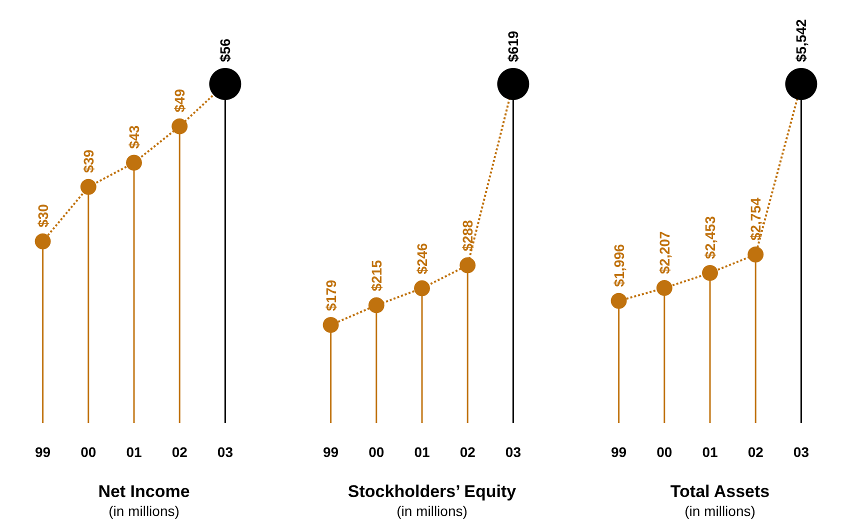  What do you see at coordinates (134, 137) in the screenshot?
I see `data-label: $43` at bounding box center [134, 137].